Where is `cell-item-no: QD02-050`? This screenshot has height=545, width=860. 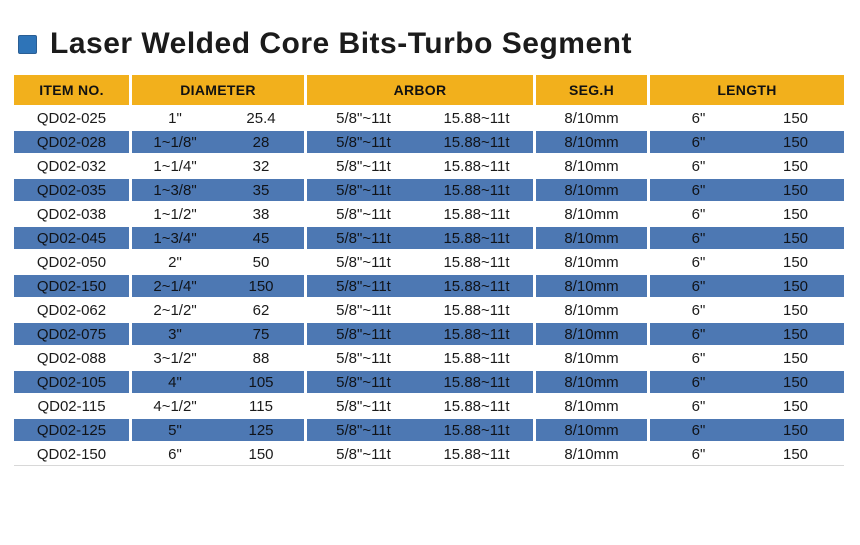 cell-item-no: QD02-050 is located at coordinates (71, 262).